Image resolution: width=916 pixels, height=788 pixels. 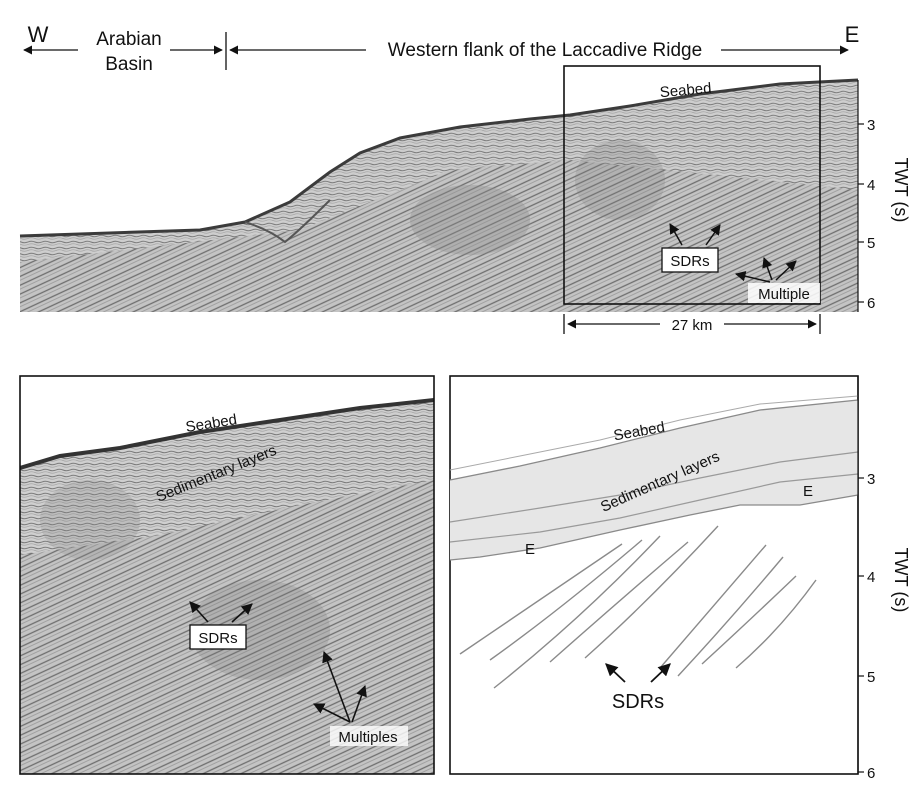 I want to click on top-multiple-bg, so click(x=784, y=293).